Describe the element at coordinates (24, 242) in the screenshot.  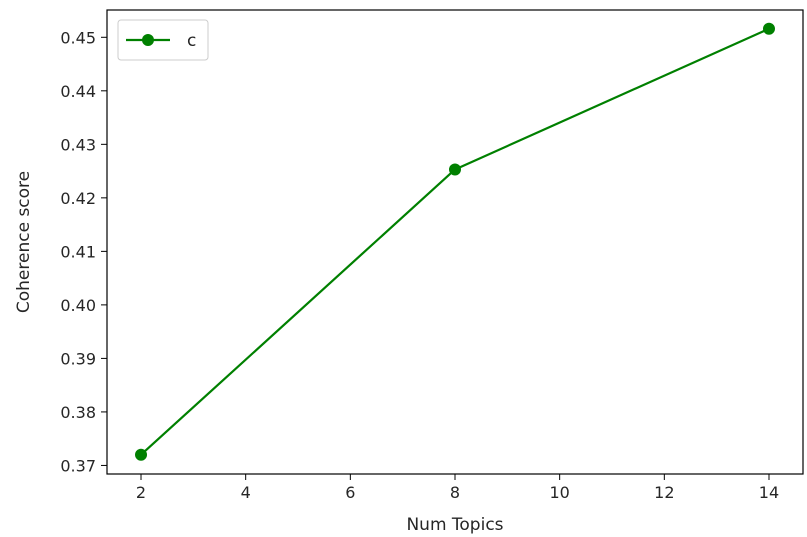
I see `y-axis-label: Coherence score` at that location.